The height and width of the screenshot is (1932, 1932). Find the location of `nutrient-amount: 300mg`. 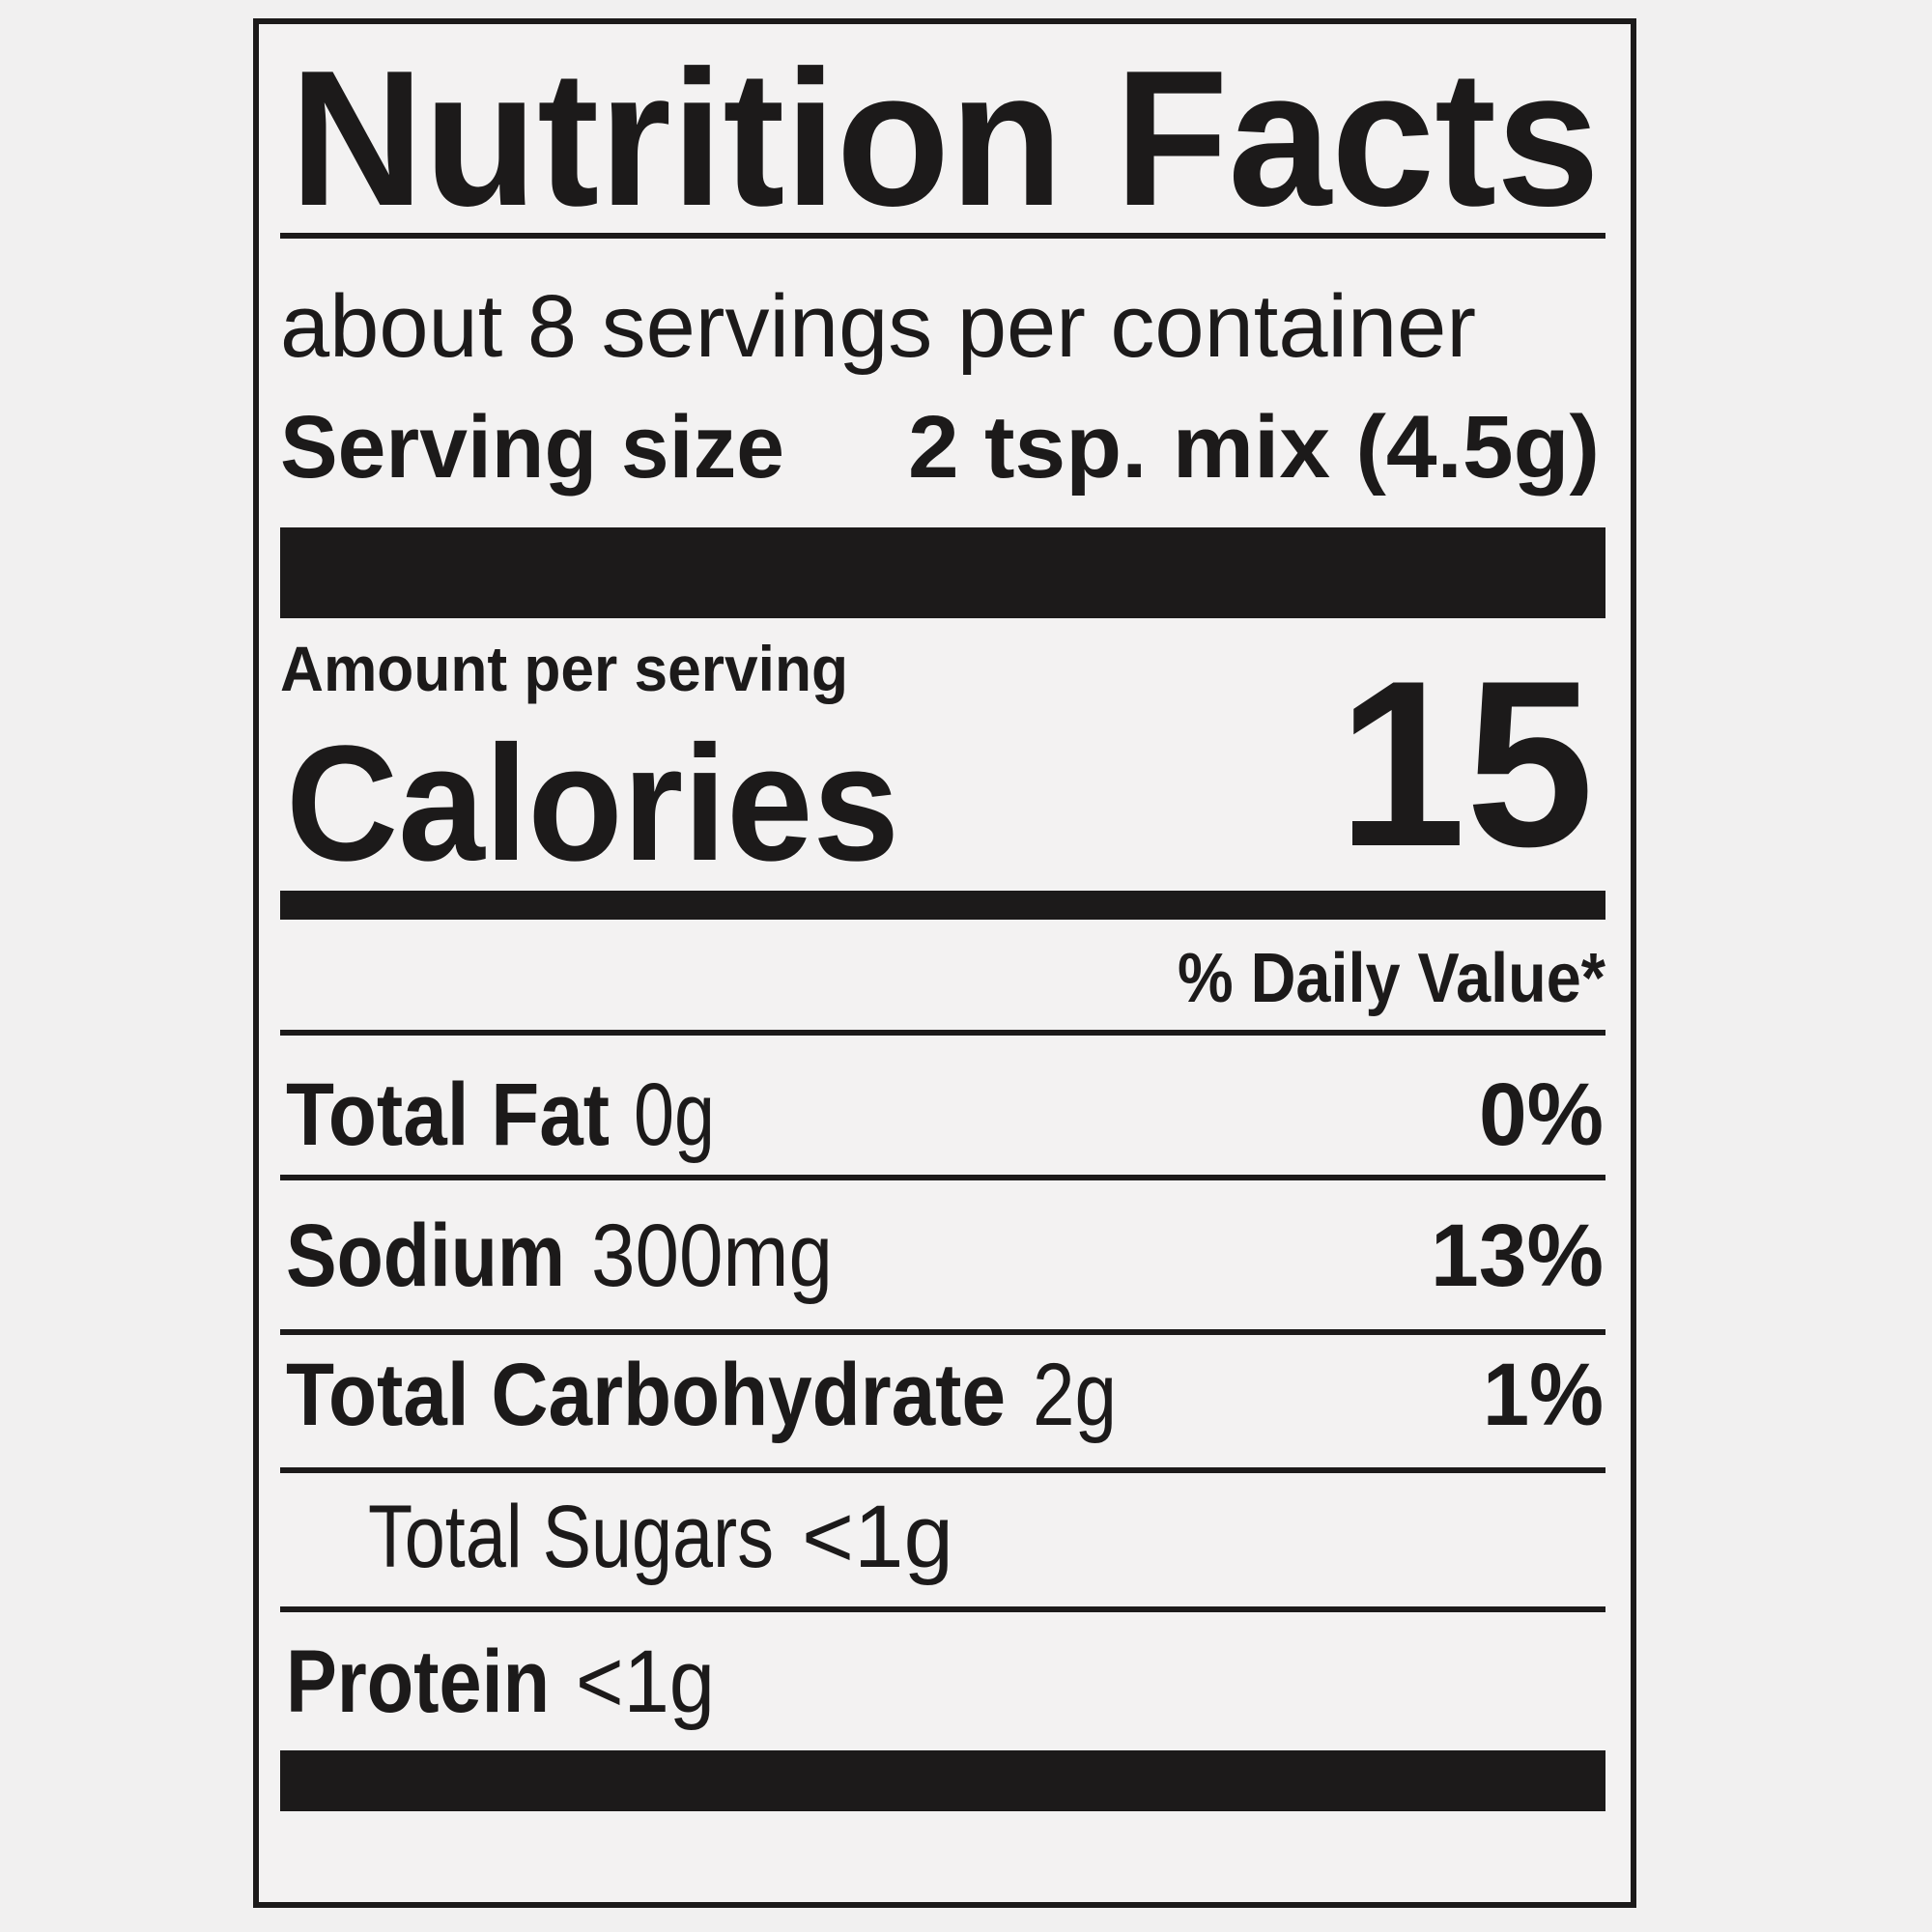

nutrient-amount: 300mg is located at coordinates (712, 1256).